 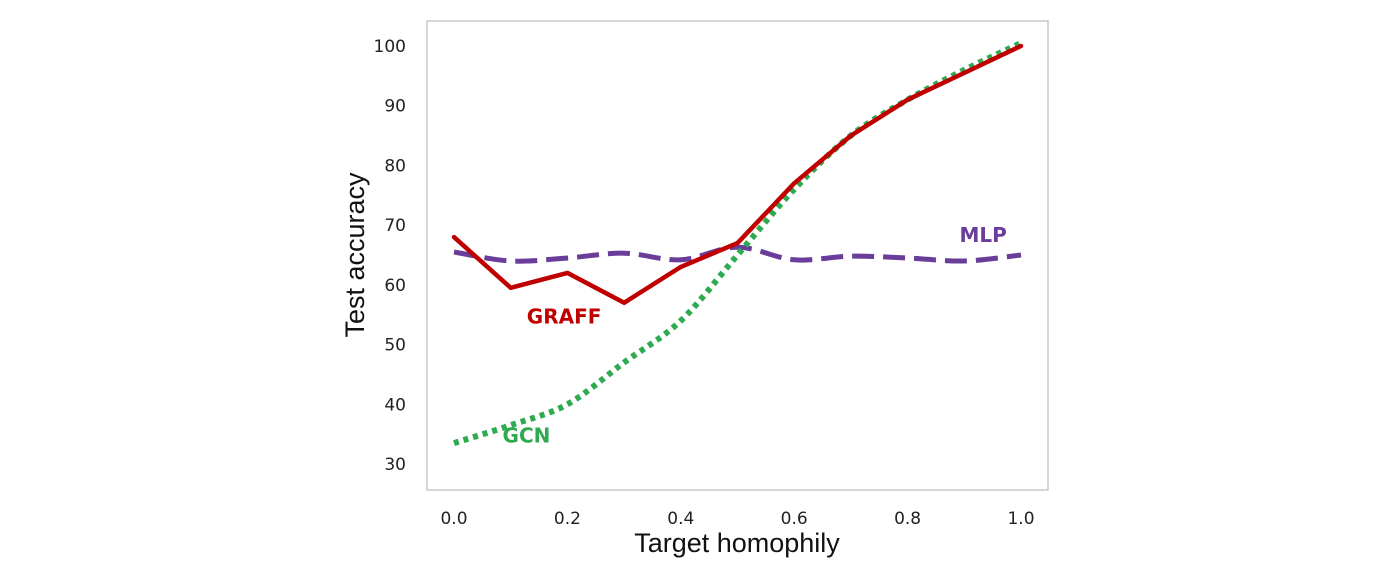 What do you see at coordinates (395, 107) in the screenshot?
I see `y-tick-label: 90` at bounding box center [395, 107].